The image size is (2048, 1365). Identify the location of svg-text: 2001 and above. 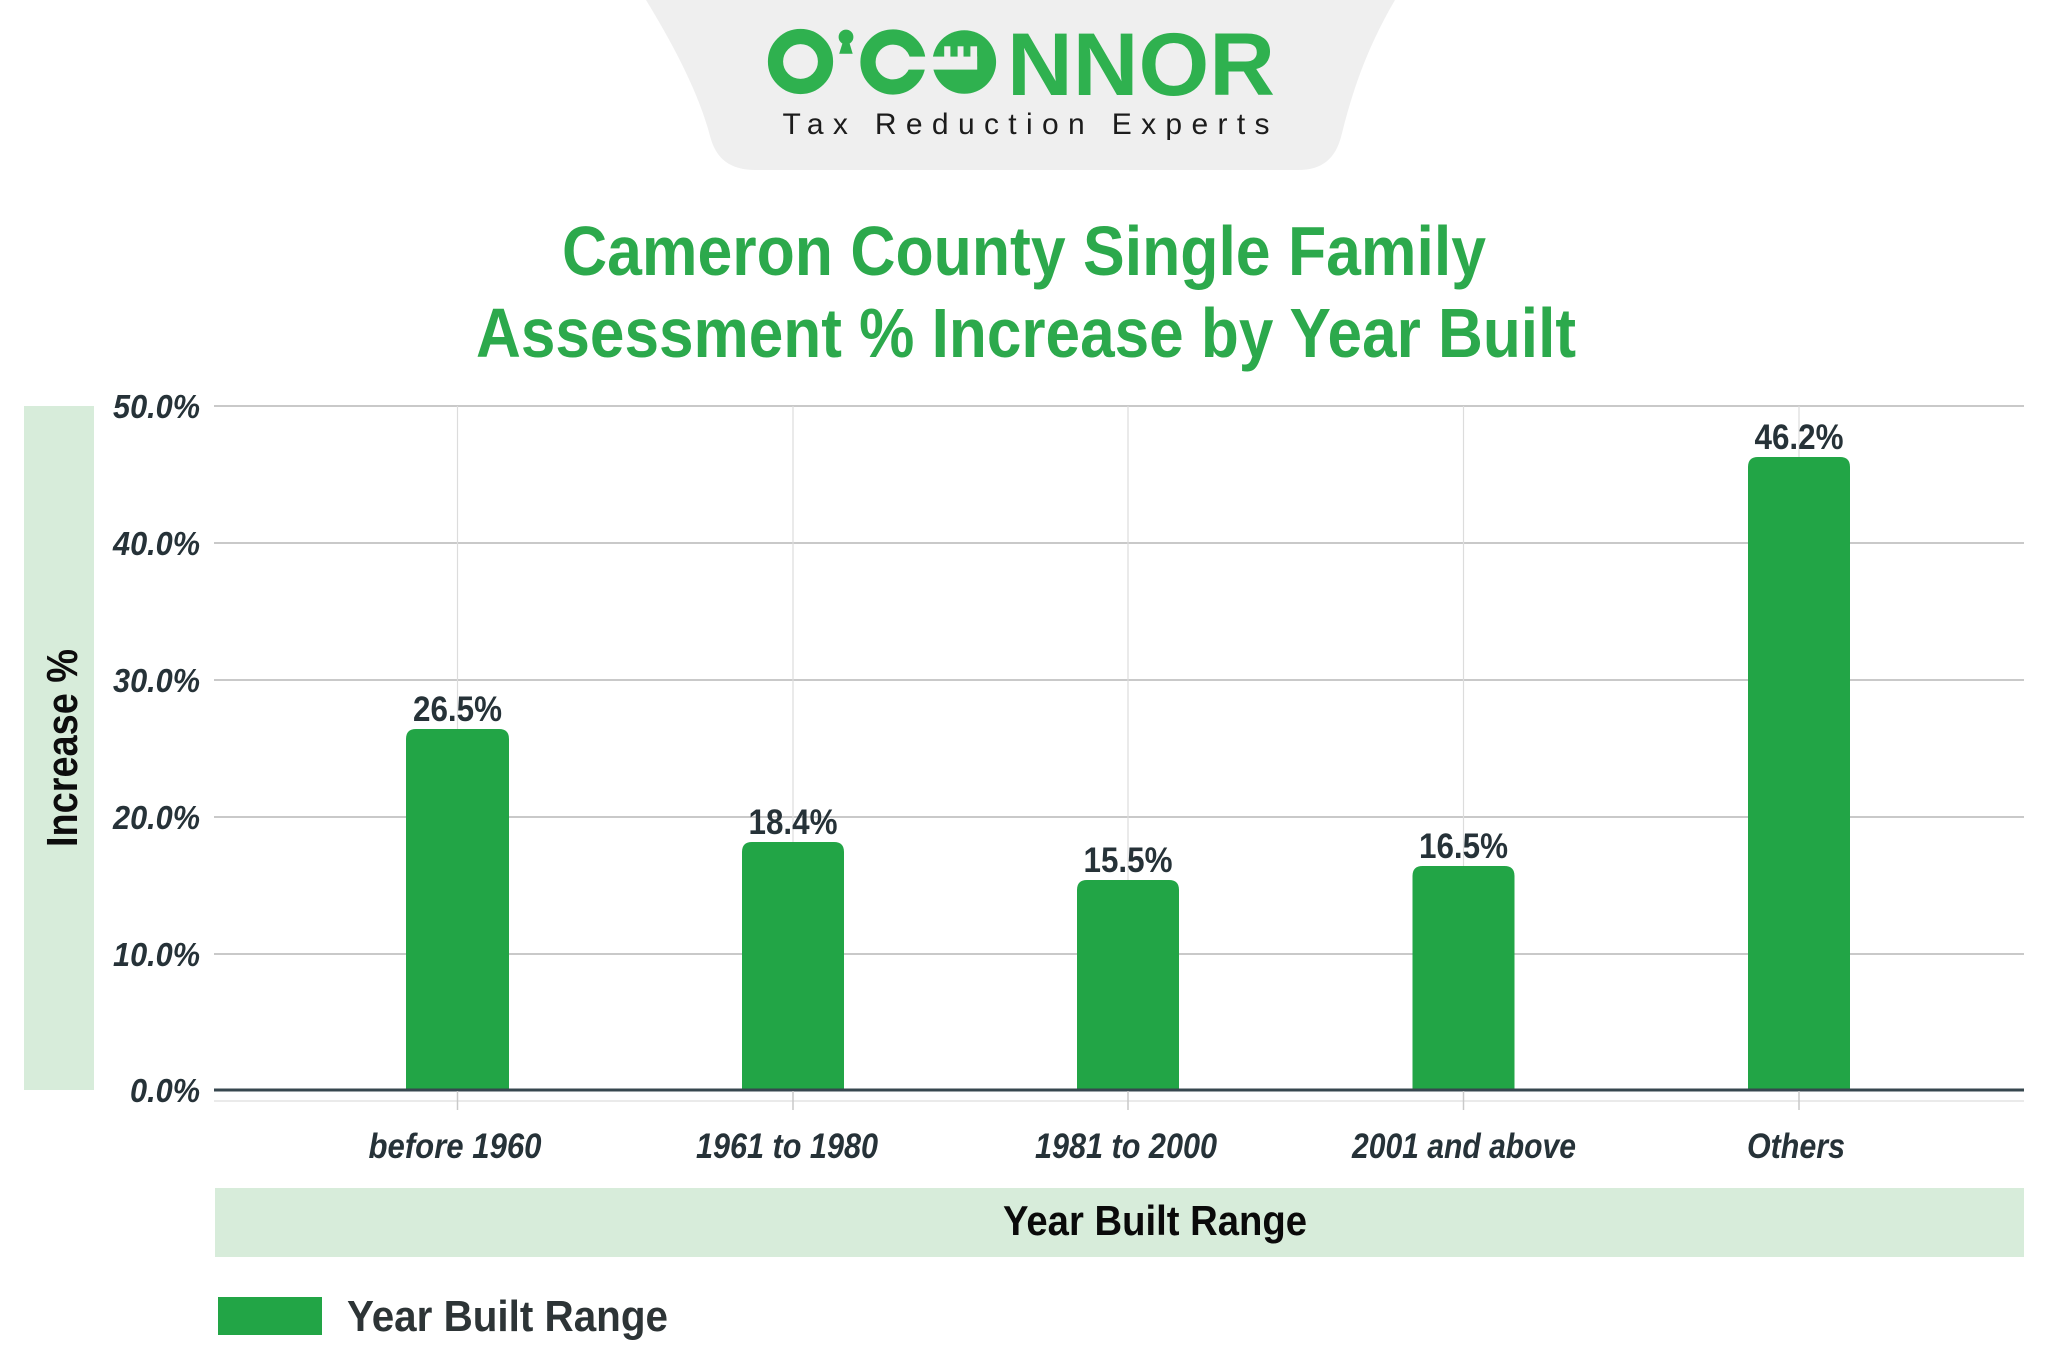
(1463, 1146).